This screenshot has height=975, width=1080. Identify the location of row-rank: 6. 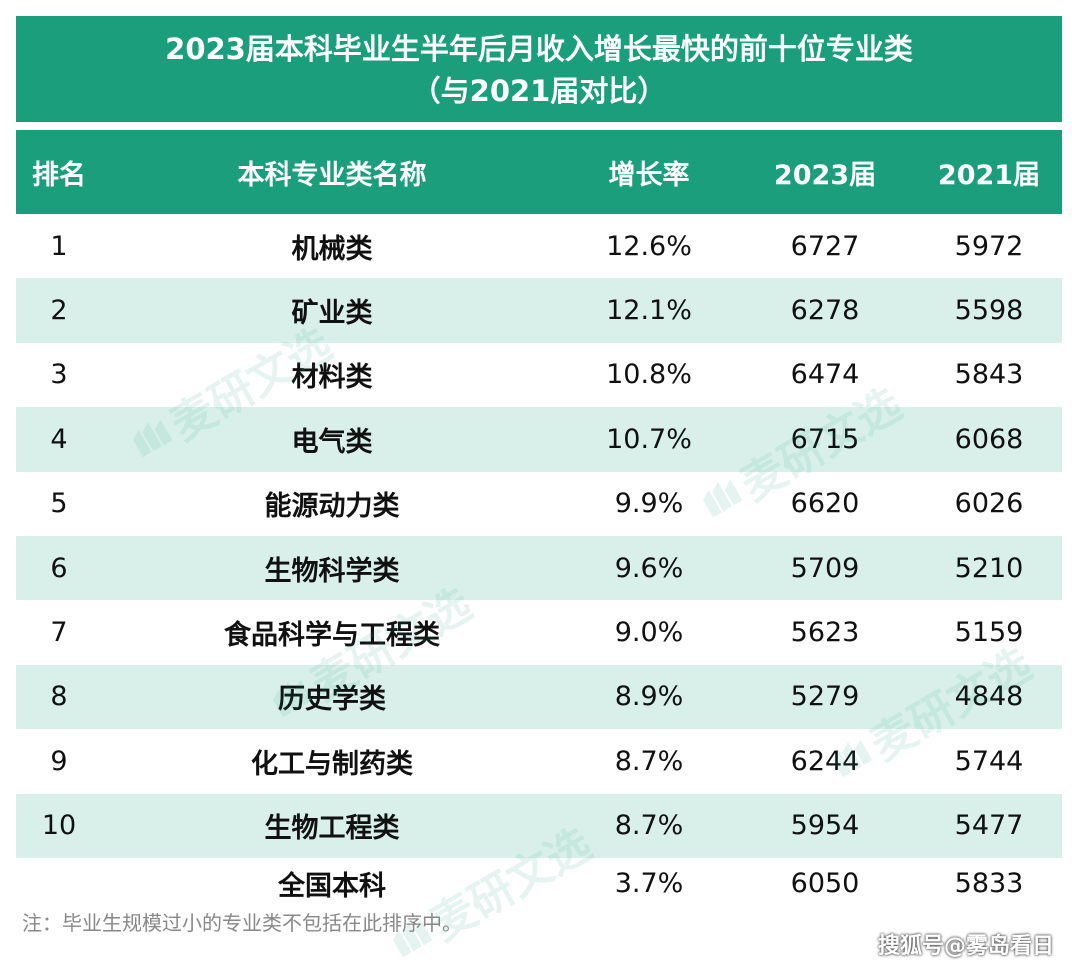
(59, 568).